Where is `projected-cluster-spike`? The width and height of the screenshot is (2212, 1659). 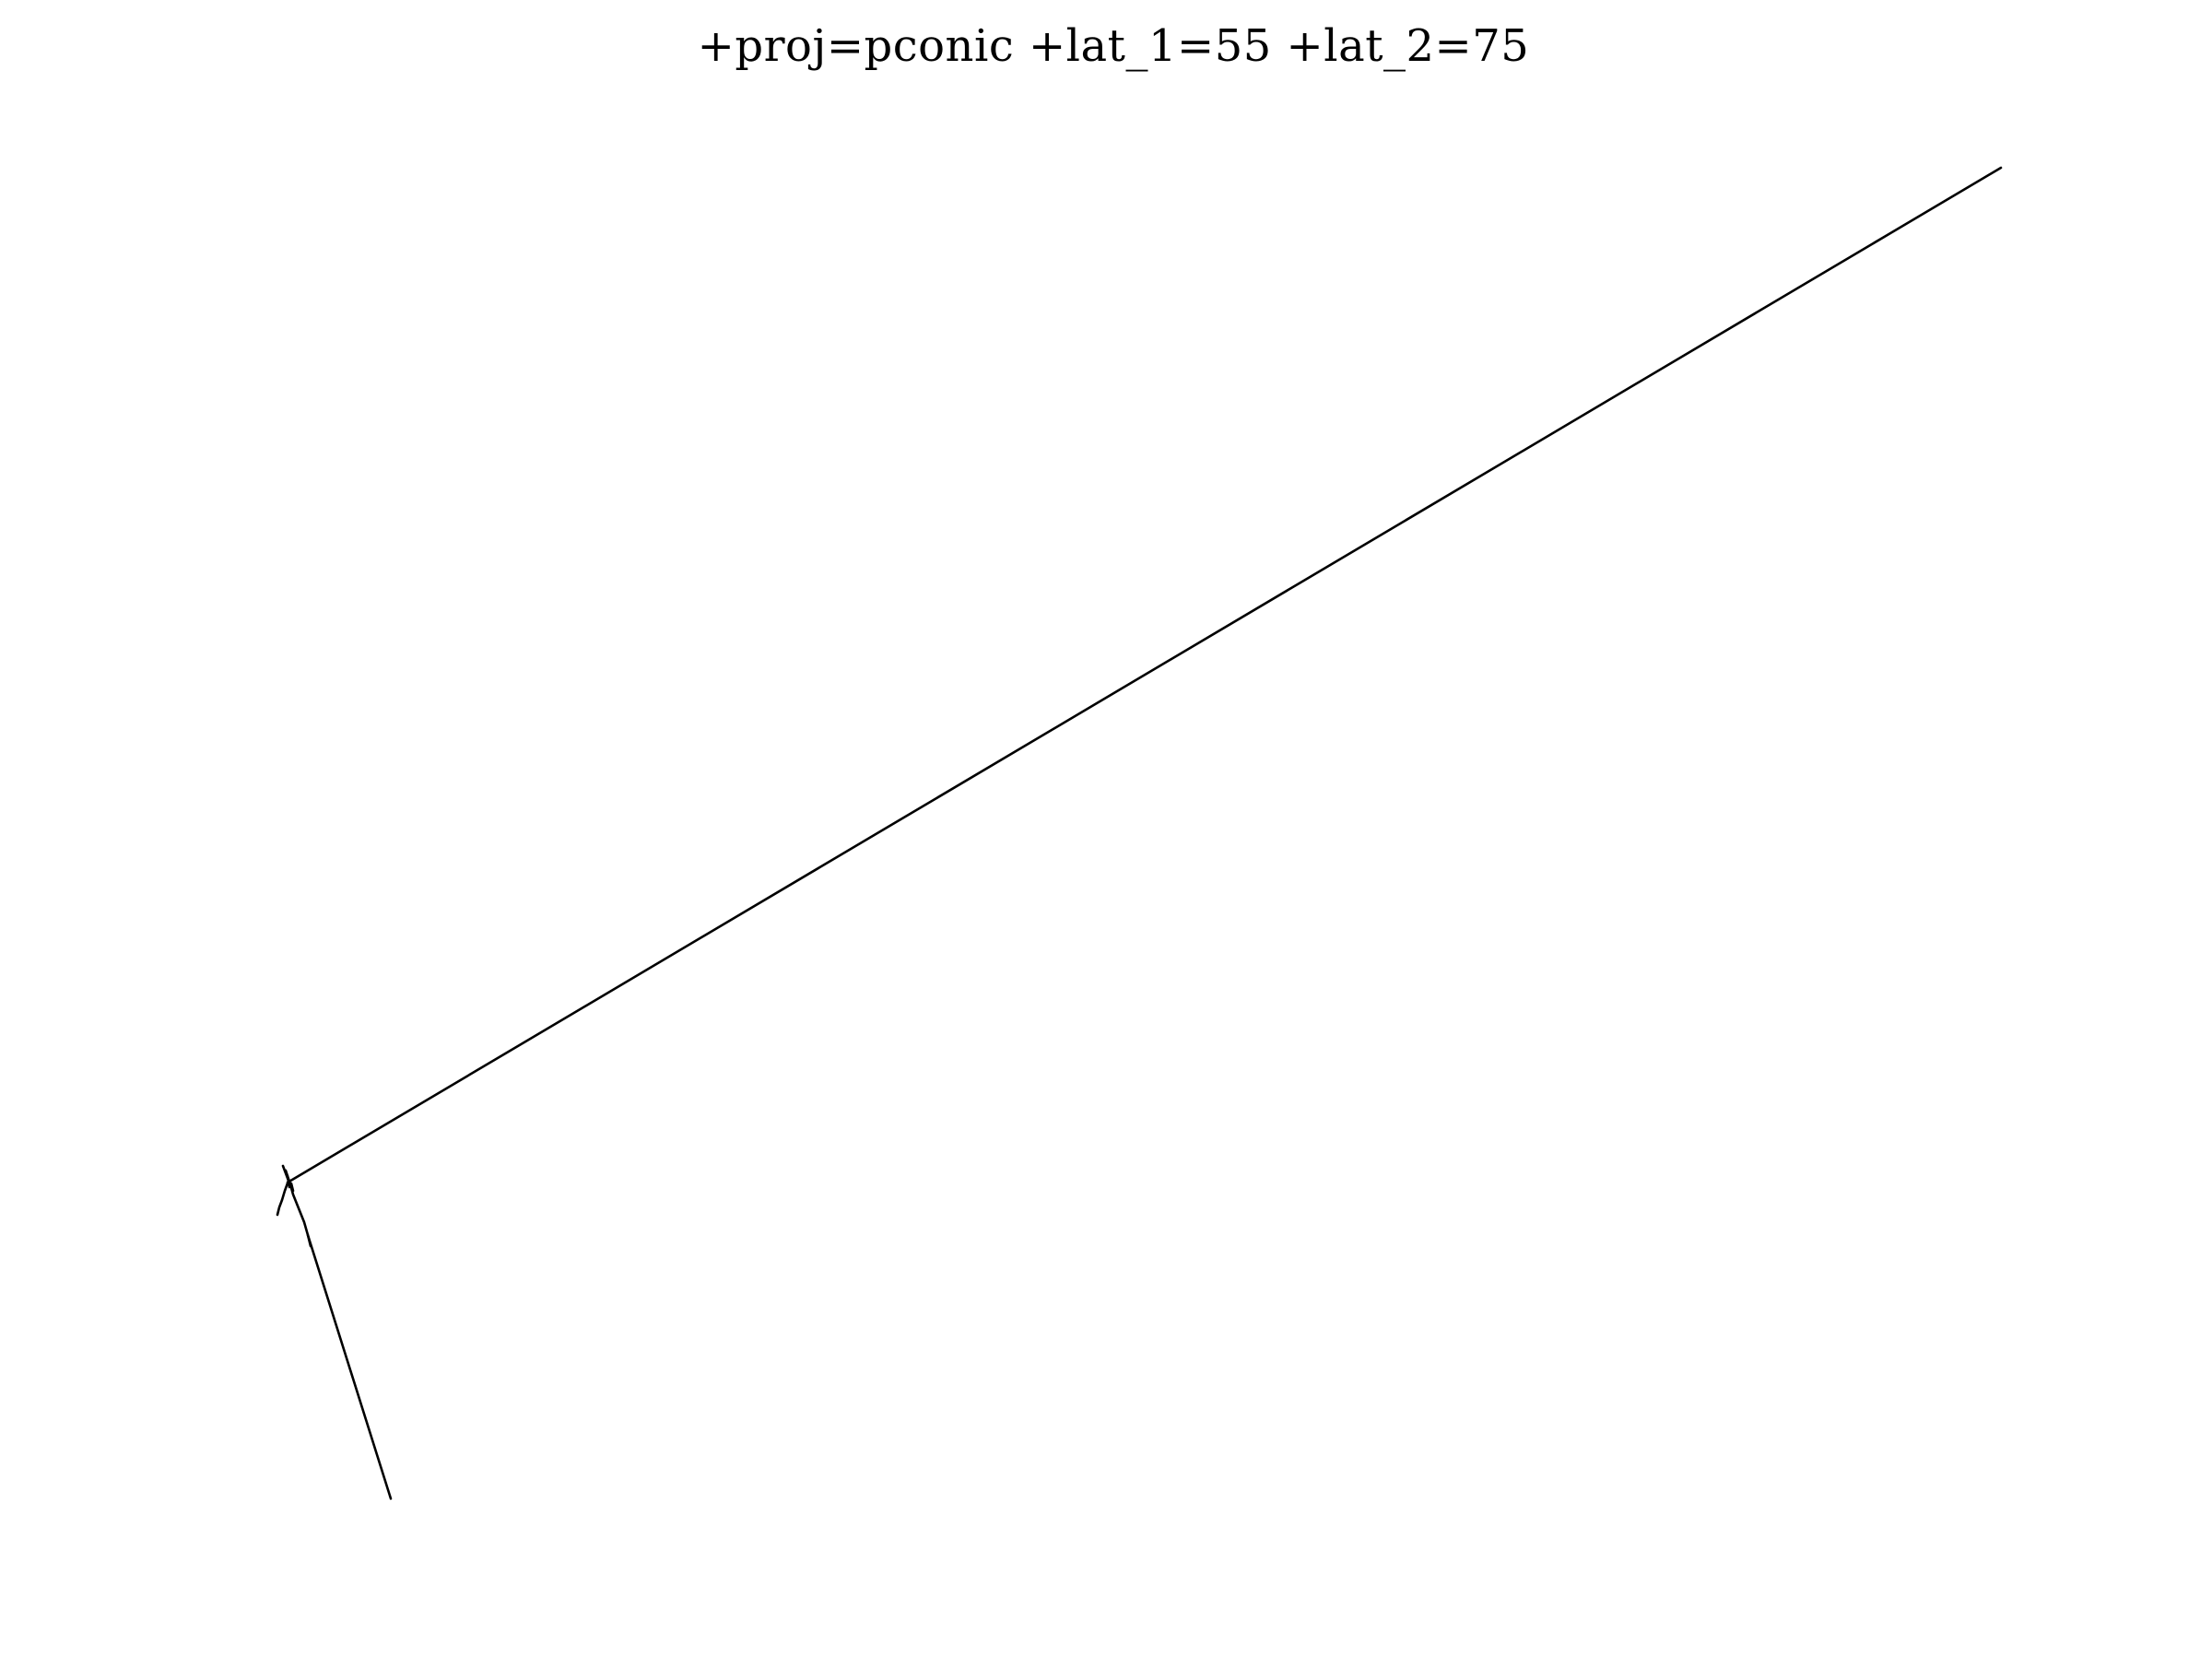 projected-cluster-spike is located at coordinates (290, 1183).